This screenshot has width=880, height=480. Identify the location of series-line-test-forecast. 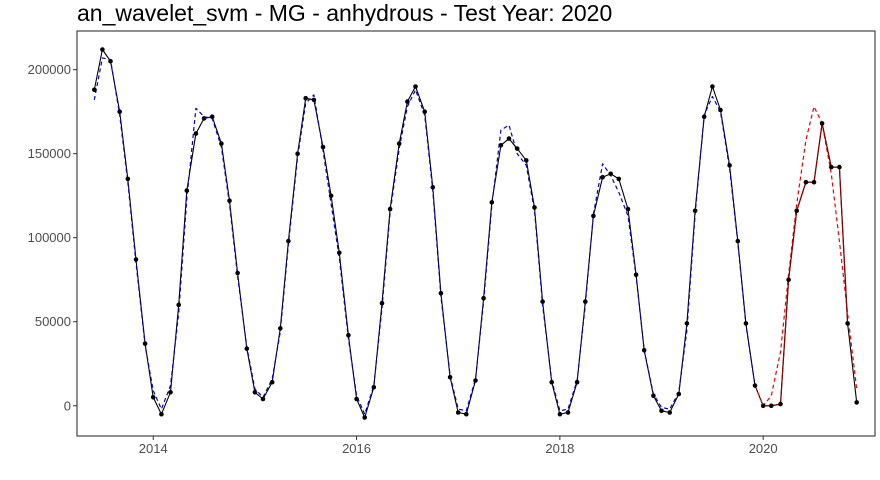
(806, 256).